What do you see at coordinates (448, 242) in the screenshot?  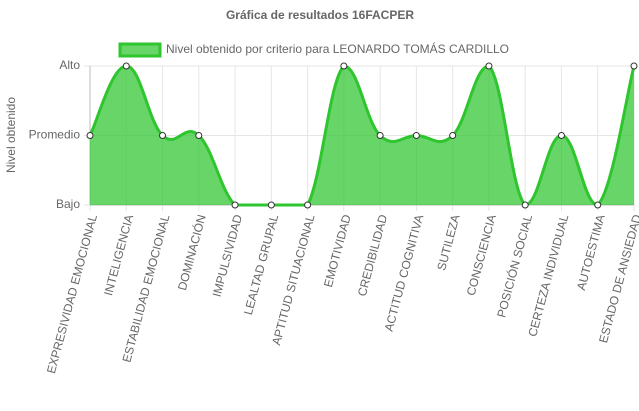 I see `x-tick-label: SUTILEZA` at bounding box center [448, 242].